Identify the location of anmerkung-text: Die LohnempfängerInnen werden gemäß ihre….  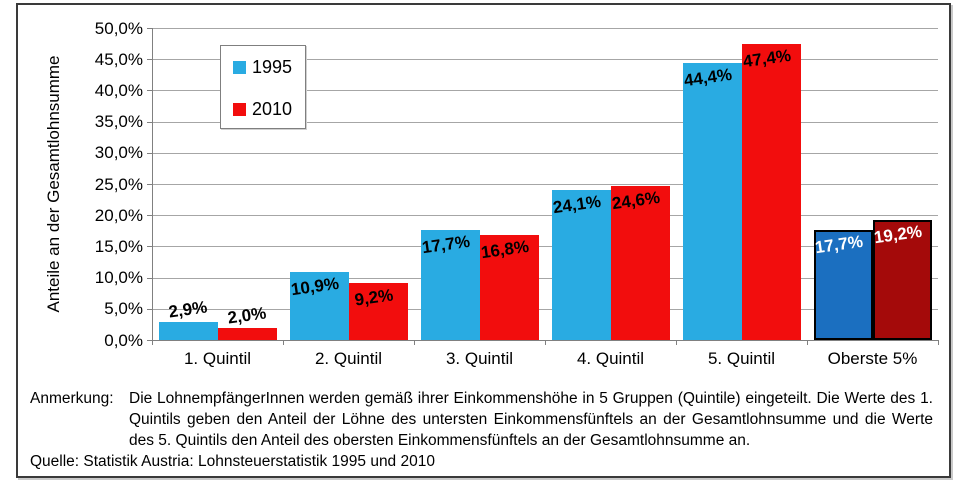
(531, 419).